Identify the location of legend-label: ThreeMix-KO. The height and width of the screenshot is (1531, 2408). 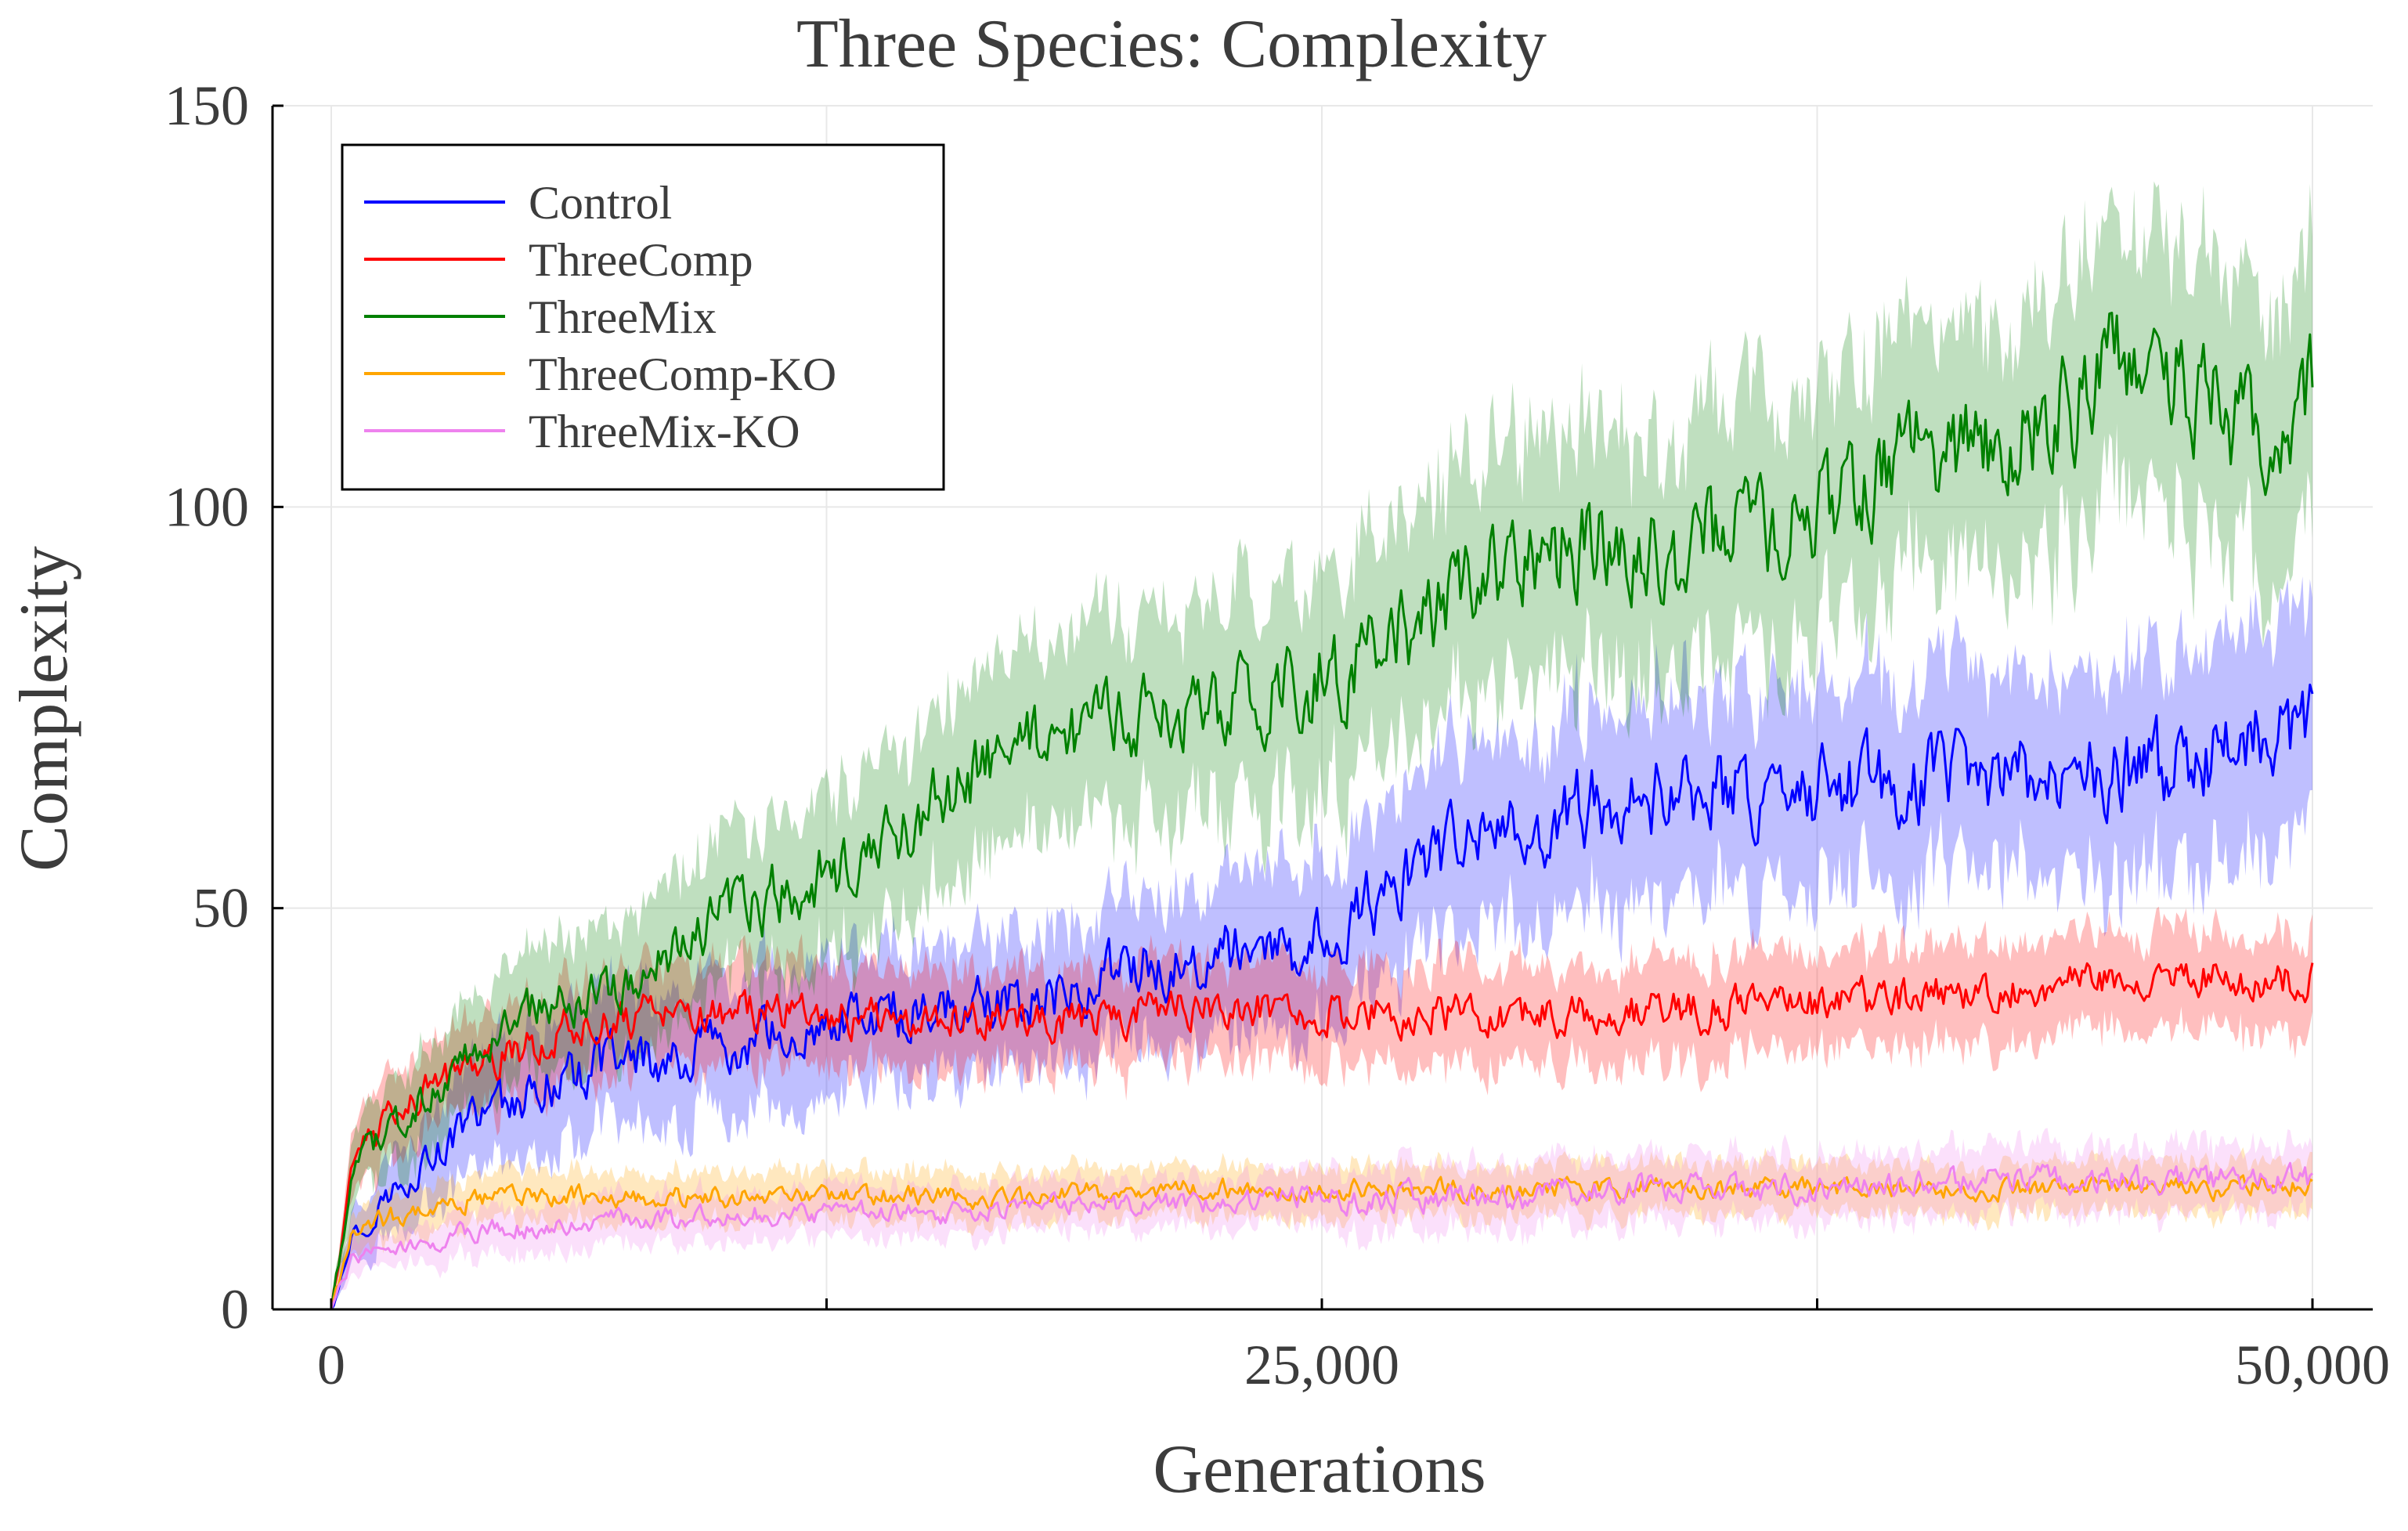
(665, 431).